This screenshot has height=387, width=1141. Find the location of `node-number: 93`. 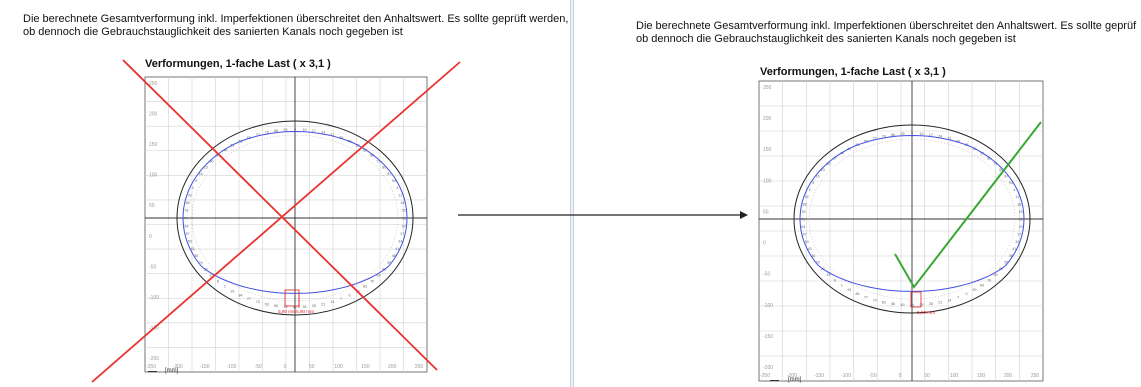

node-number: 93 is located at coordinates (903, 134).